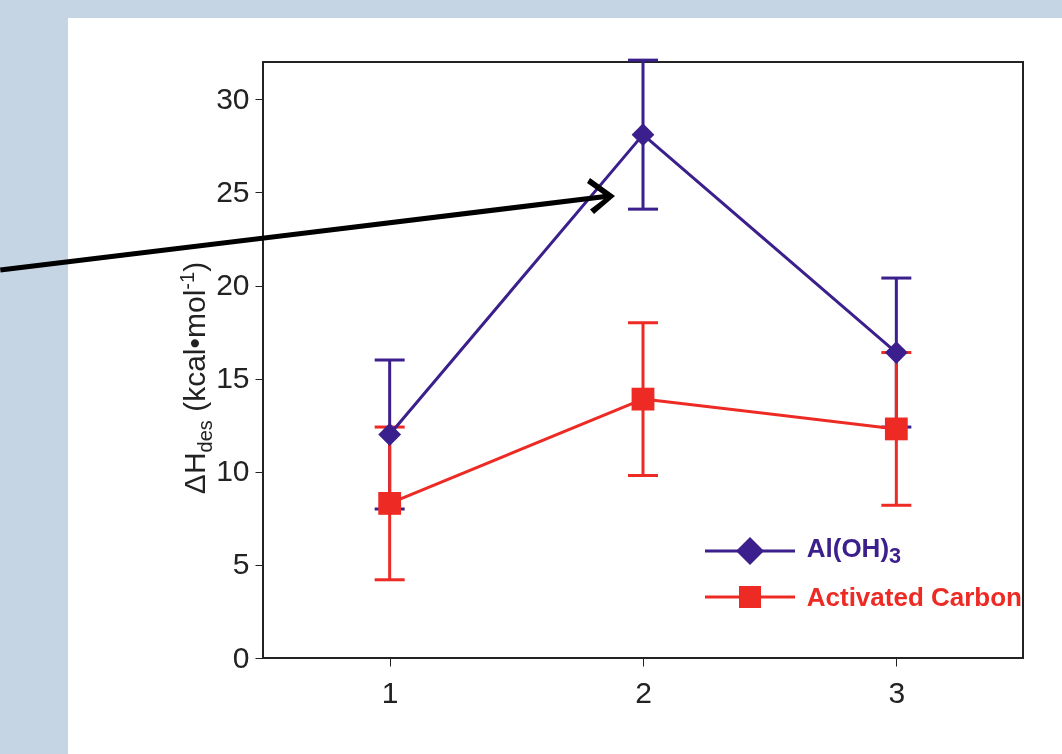 The width and height of the screenshot is (1062, 754). What do you see at coordinates (233, 191) in the screenshot?
I see `y-tick-label: 25` at bounding box center [233, 191].